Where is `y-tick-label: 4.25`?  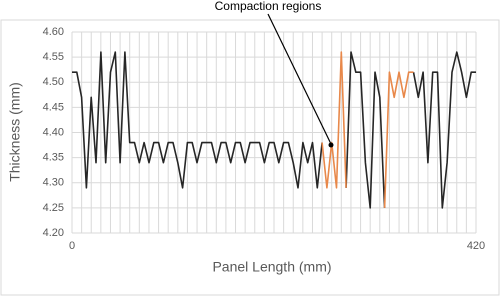
y-tick-label: 4.25 is located at coordinates (53, 208).